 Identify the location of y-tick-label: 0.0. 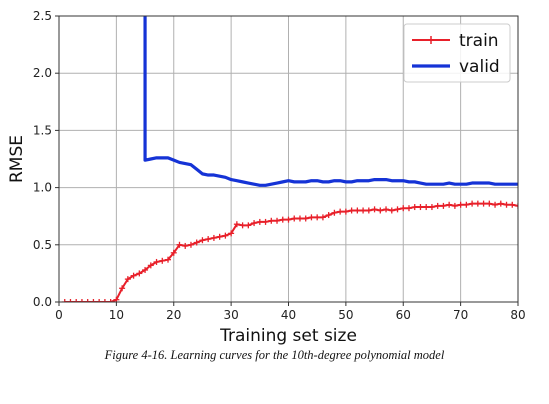
(42, 302).